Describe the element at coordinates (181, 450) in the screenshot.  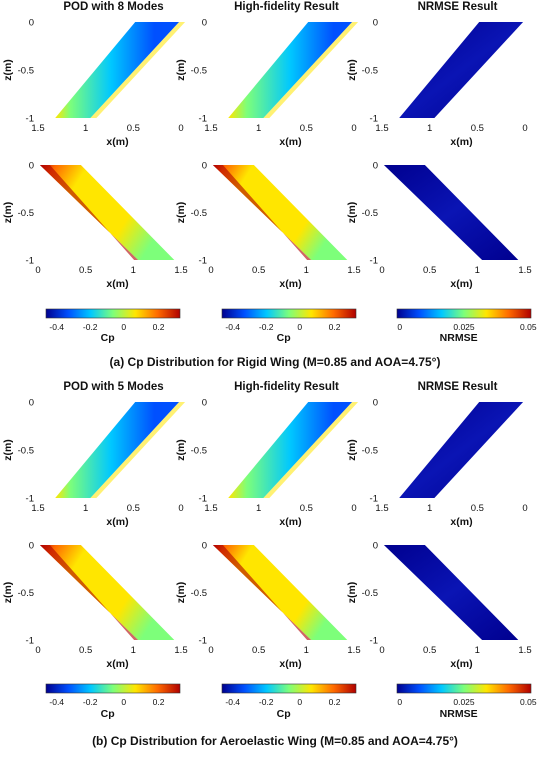
I see `top-ylabel: z(m)` at that location.